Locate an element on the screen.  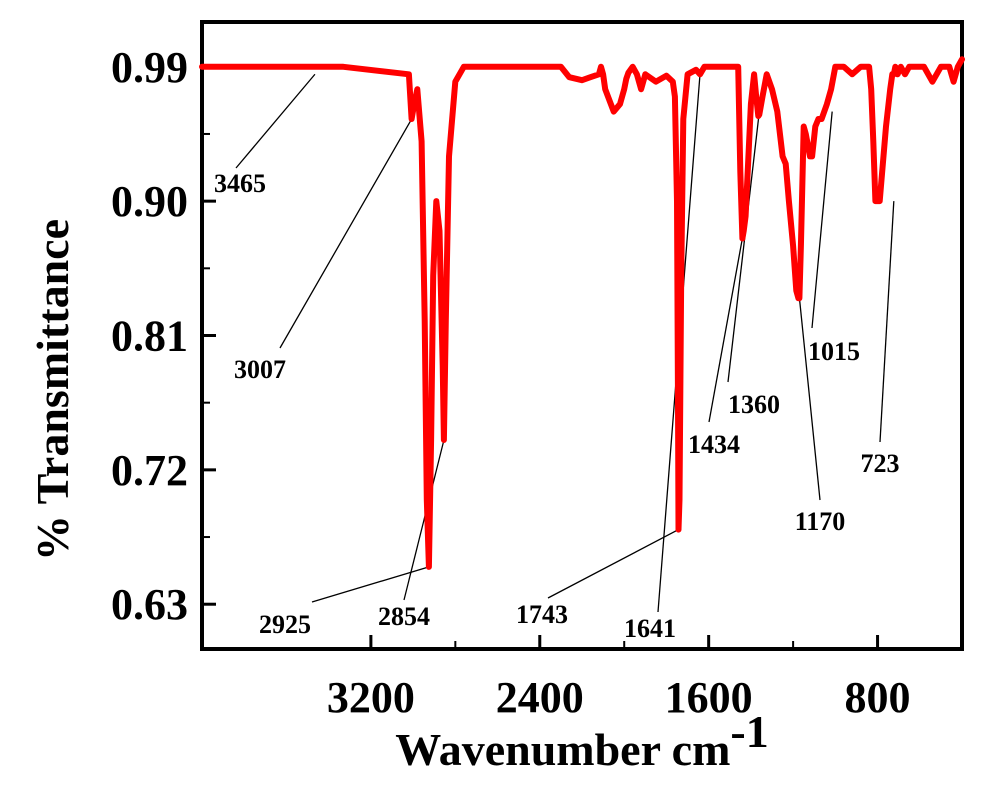
annotation-label: 723 is located at coordinates (880, 463).